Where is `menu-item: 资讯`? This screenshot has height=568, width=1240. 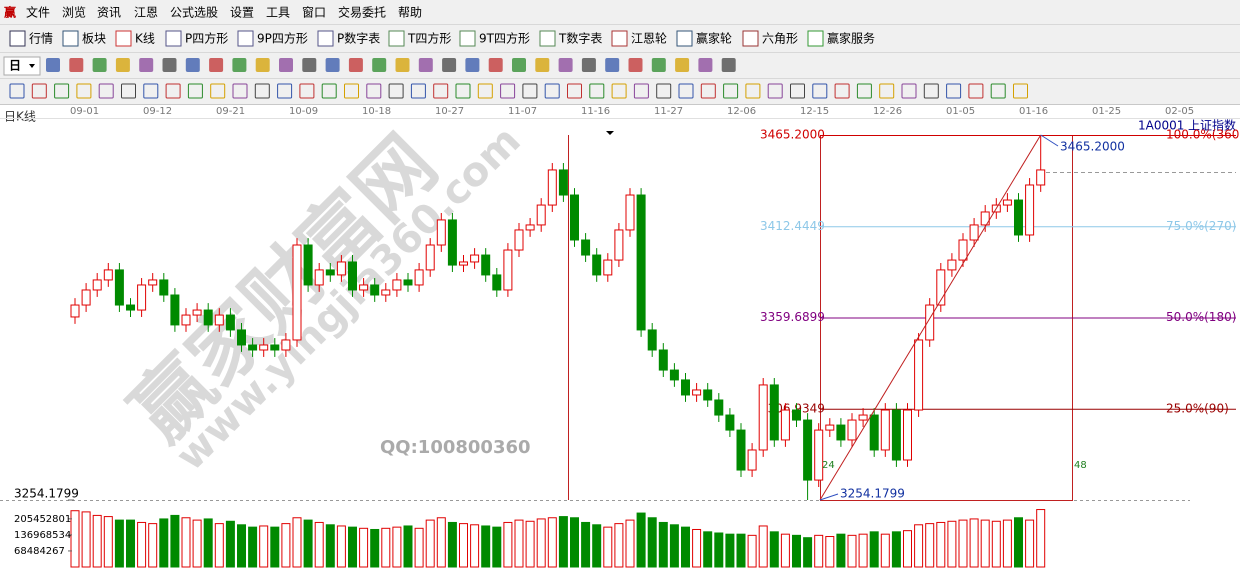 menu-item: 资讯 is located at coordinates (109, 13).